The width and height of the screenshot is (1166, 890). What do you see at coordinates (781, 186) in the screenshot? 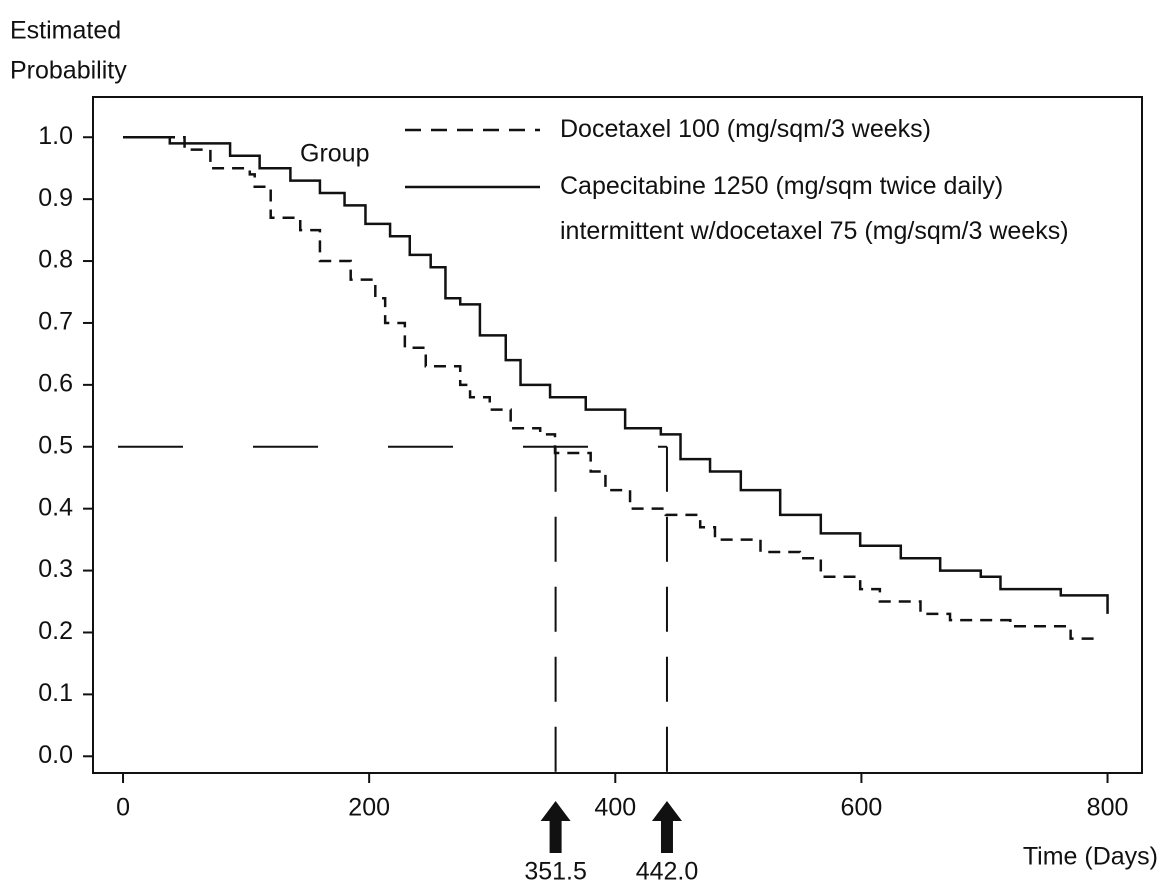
I see `legend-line: Capecitabine 1250 (mg/sqm twice daily)` at bounding box center [781, 186].